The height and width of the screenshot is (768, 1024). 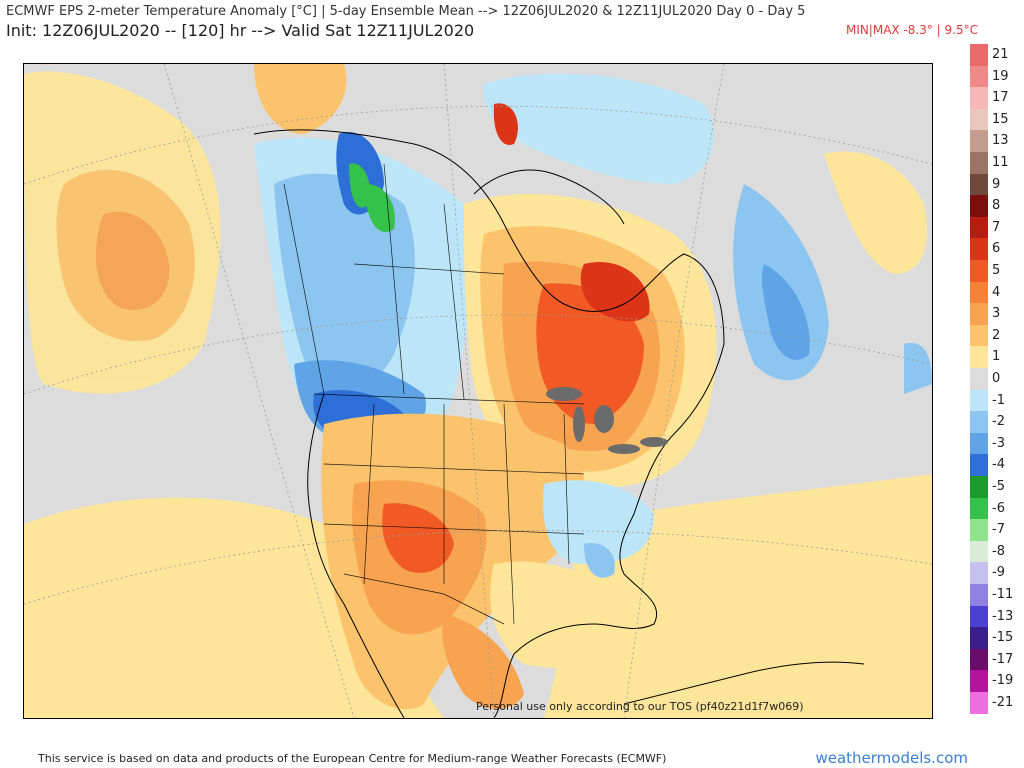 I want to click on legend-entry: -4, so click(x=994, y=465).